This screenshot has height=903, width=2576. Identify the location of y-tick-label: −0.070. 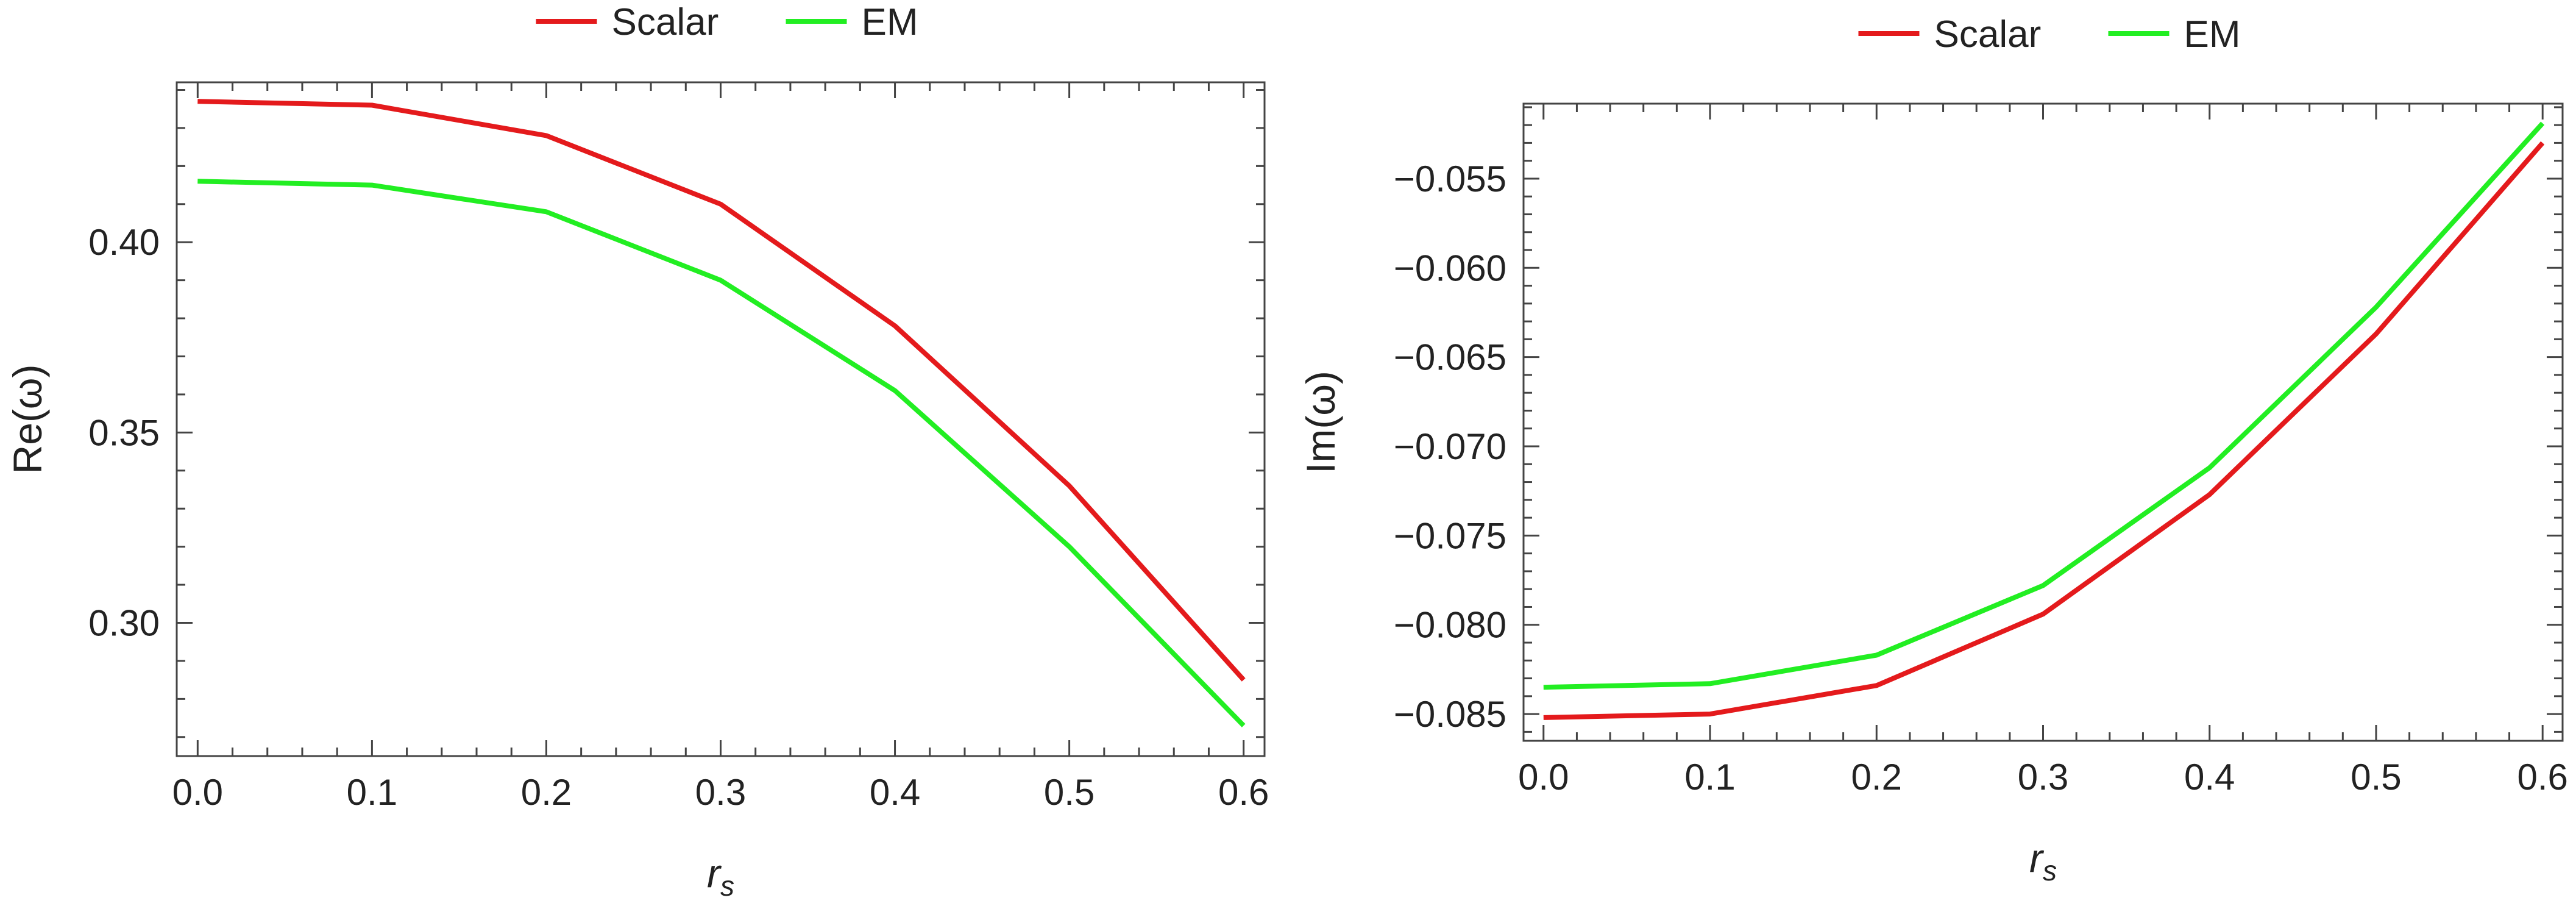
(1450, 446).